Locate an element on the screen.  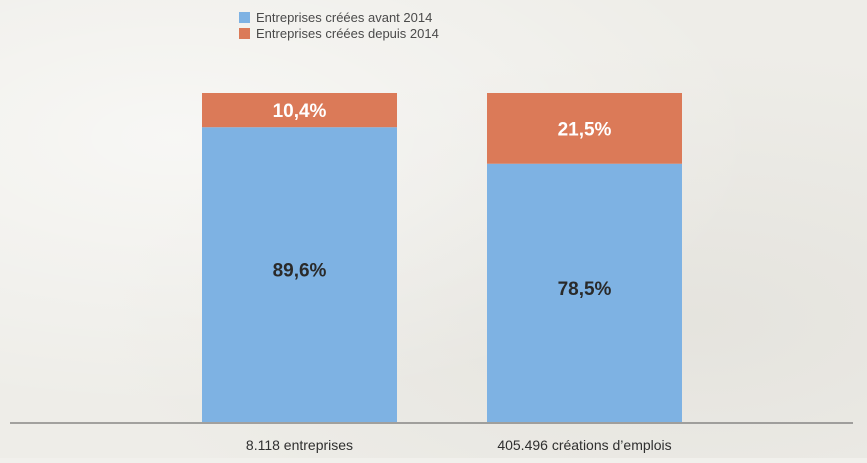
legend-label-1: Entreprises créées avant 2014 is located at coordinates (344, 17).